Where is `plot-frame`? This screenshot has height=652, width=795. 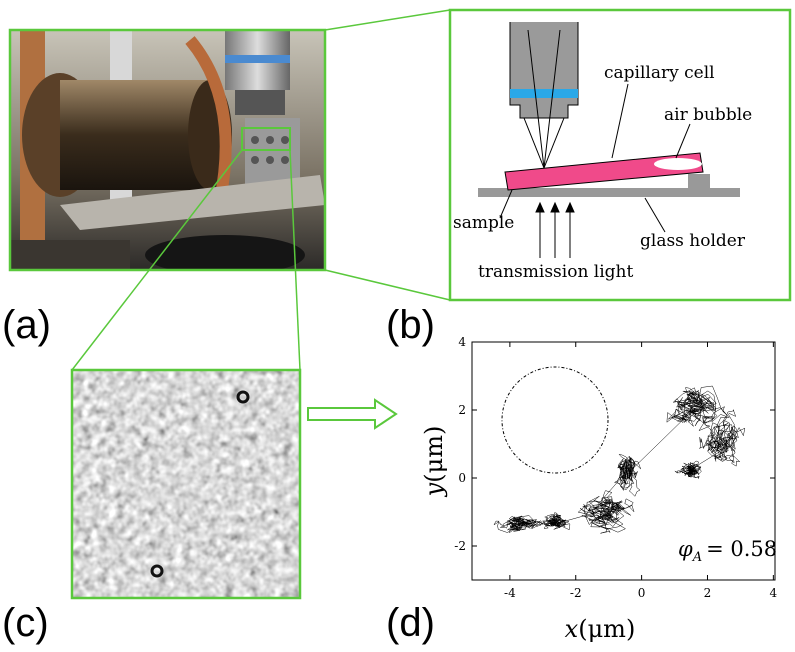 plot-frame is located at coordinates (623, 461).